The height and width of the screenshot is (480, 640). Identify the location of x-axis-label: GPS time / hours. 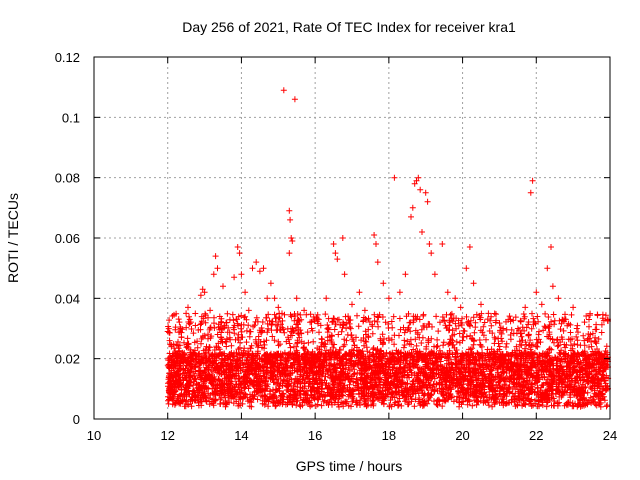
(349, 466).